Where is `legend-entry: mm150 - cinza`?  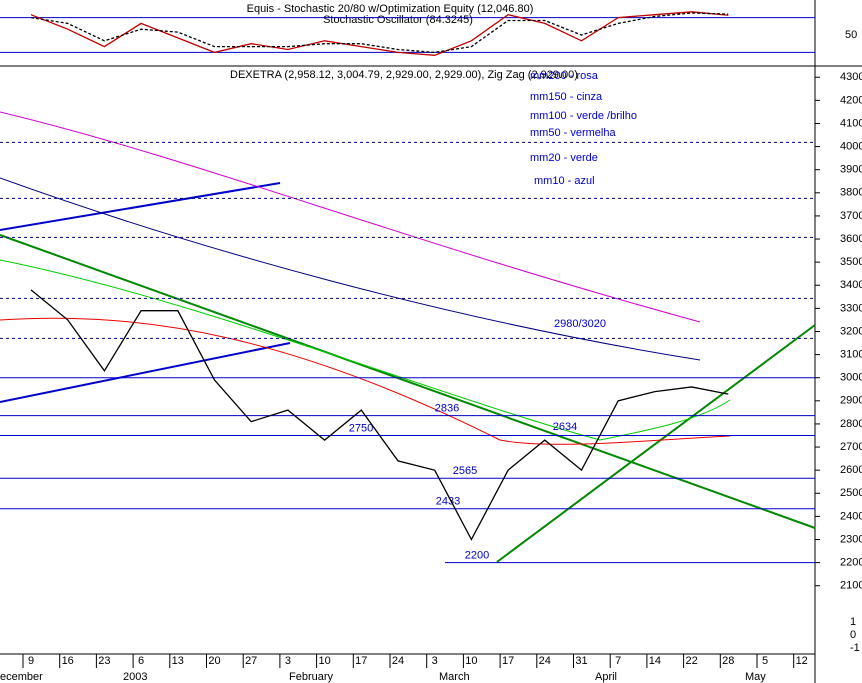 legend-entry: mm150 - cinza is located at coordinates (566, 97).